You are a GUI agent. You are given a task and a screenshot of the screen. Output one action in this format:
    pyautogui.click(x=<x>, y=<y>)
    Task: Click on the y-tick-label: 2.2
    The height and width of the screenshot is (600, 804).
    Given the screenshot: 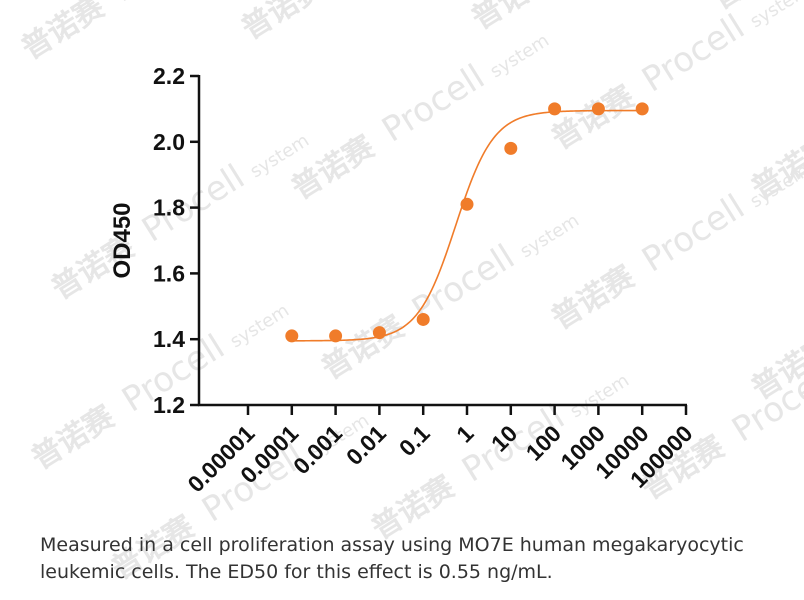 What is the action you would take?
    pyautogui.click(x=169, y=76)
    